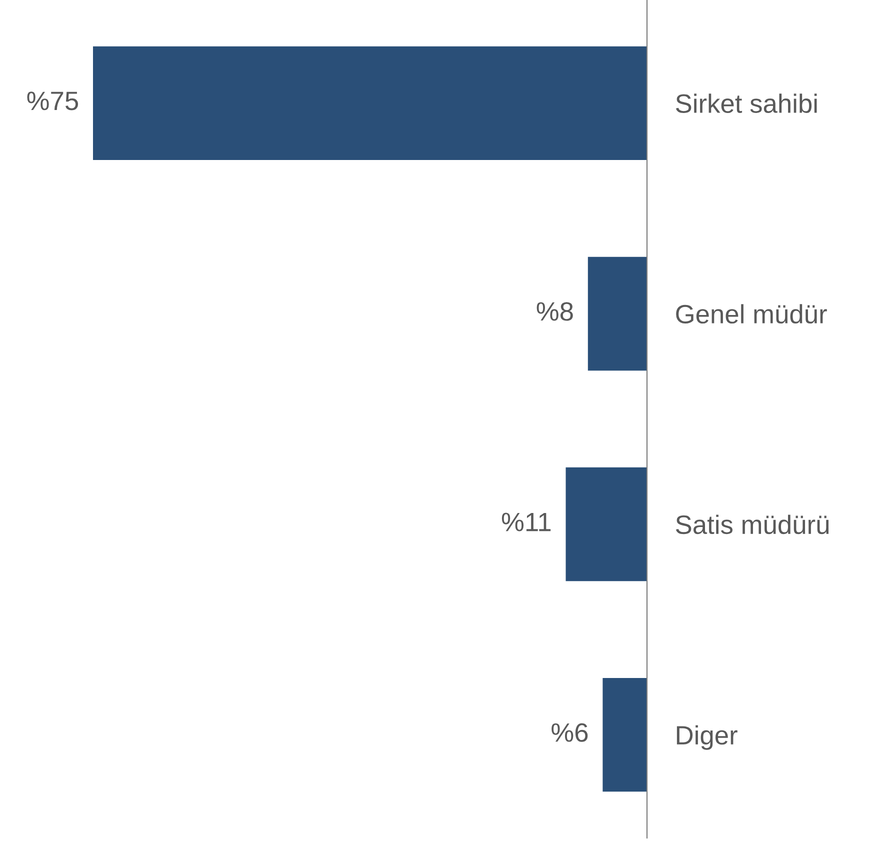  I want to click on y-tick-label: Genel müdür, so click(751, 314).